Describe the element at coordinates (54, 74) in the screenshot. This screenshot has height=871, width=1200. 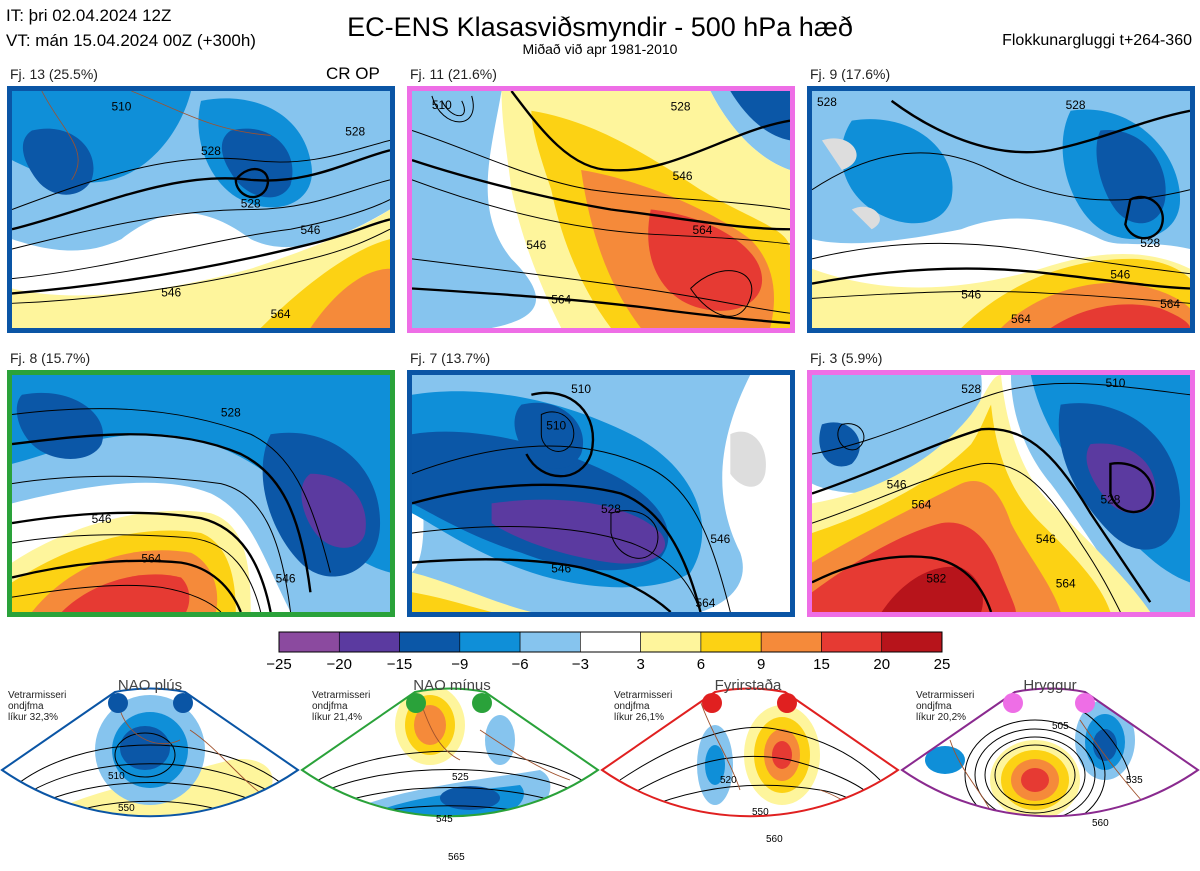
I see `panel-label-1: Fj. 13 (25.5%)` at that location.